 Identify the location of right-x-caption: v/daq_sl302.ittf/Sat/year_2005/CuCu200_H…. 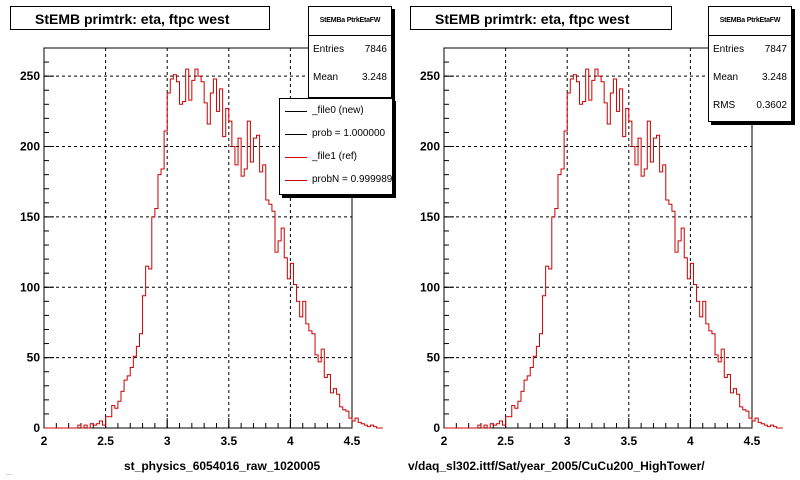
(556, 466).